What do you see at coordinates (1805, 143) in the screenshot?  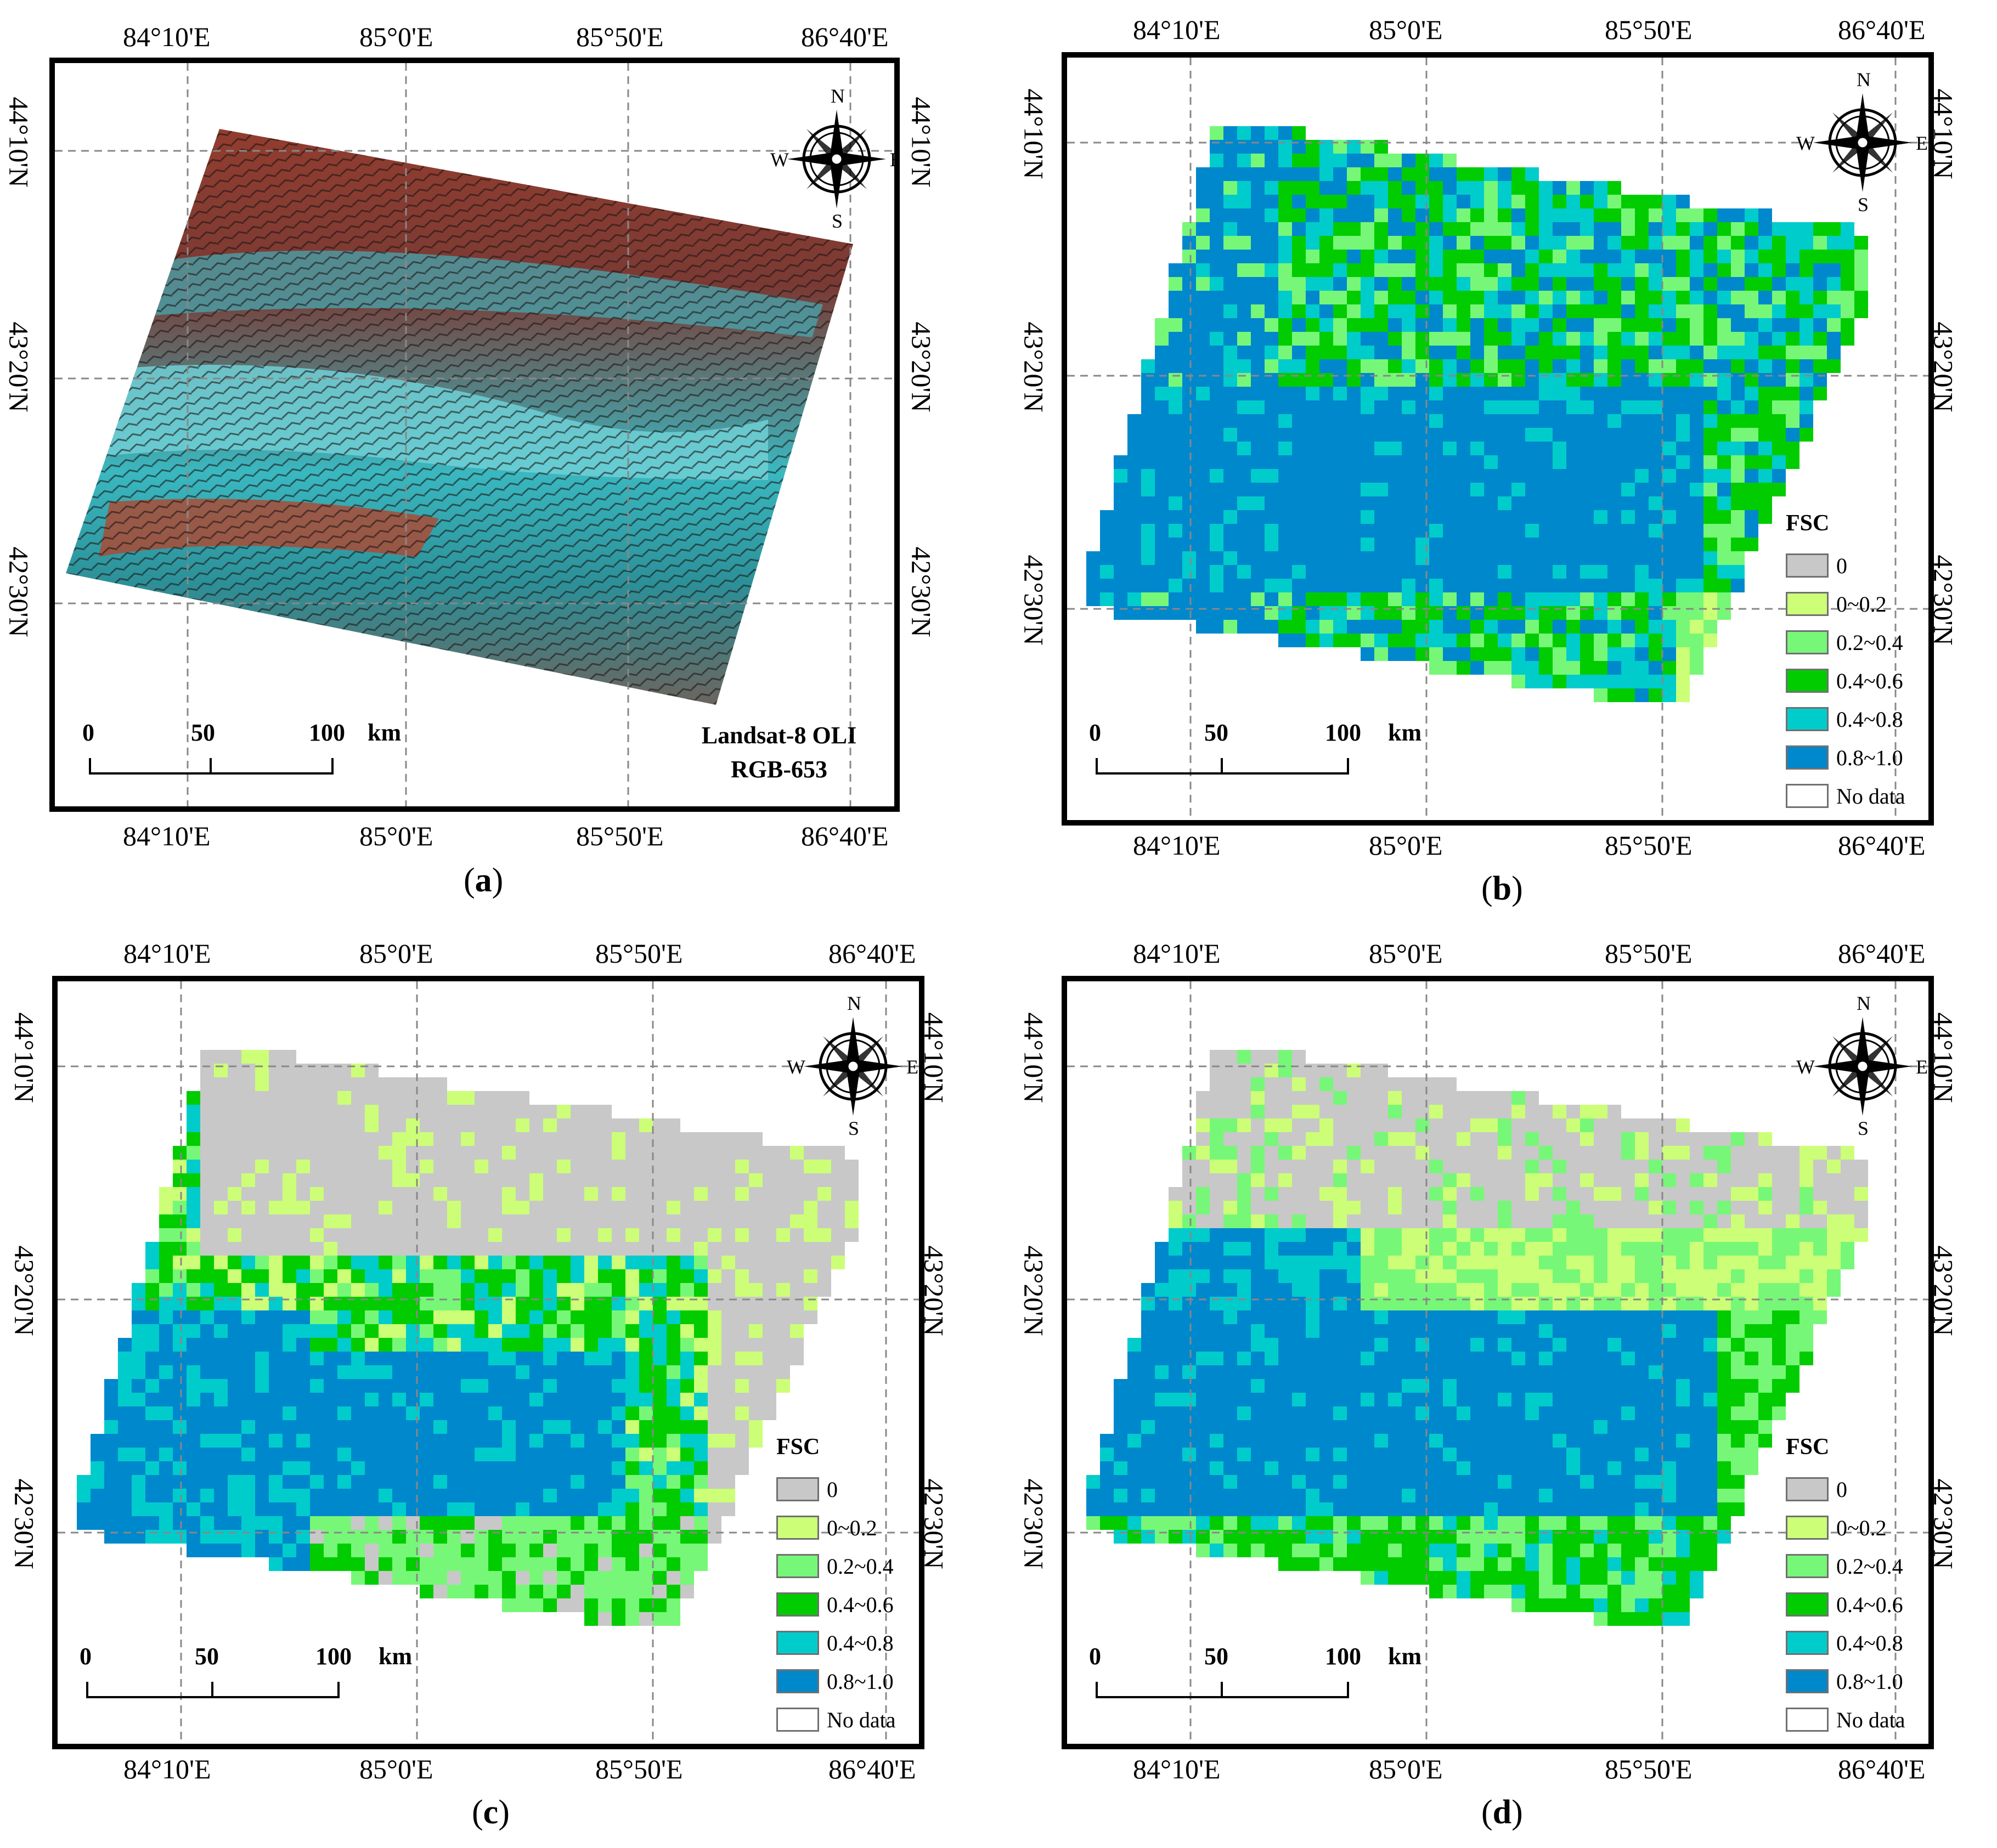 I see `compass-w: W` at bounding box center [1805, 143].